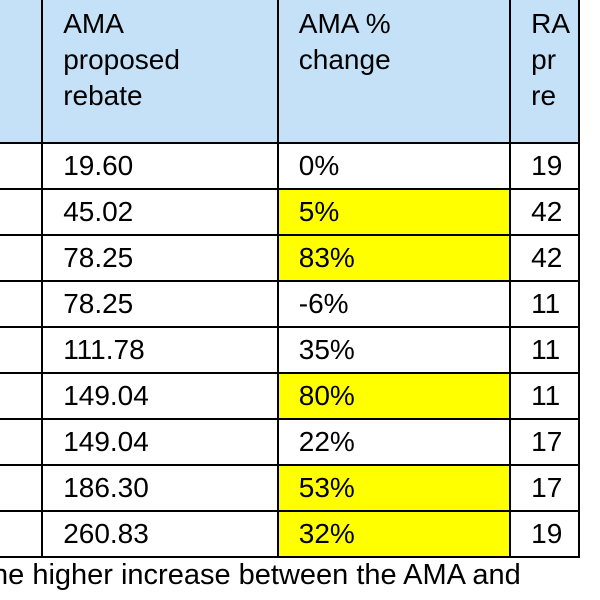 The width and height of the screenshot is (600, 600). Describe the element at coordinates (551, 23) in the screenshot. I see `header-line: RA` at that location.